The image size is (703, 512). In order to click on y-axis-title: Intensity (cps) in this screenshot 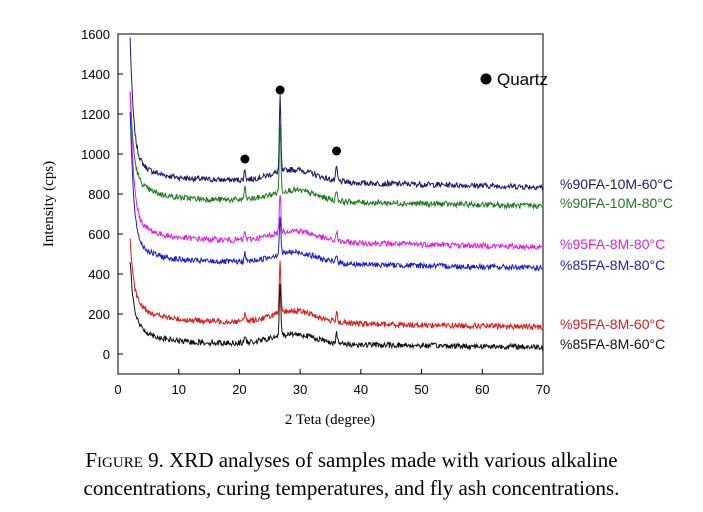, I will do `click(49, 204)`.